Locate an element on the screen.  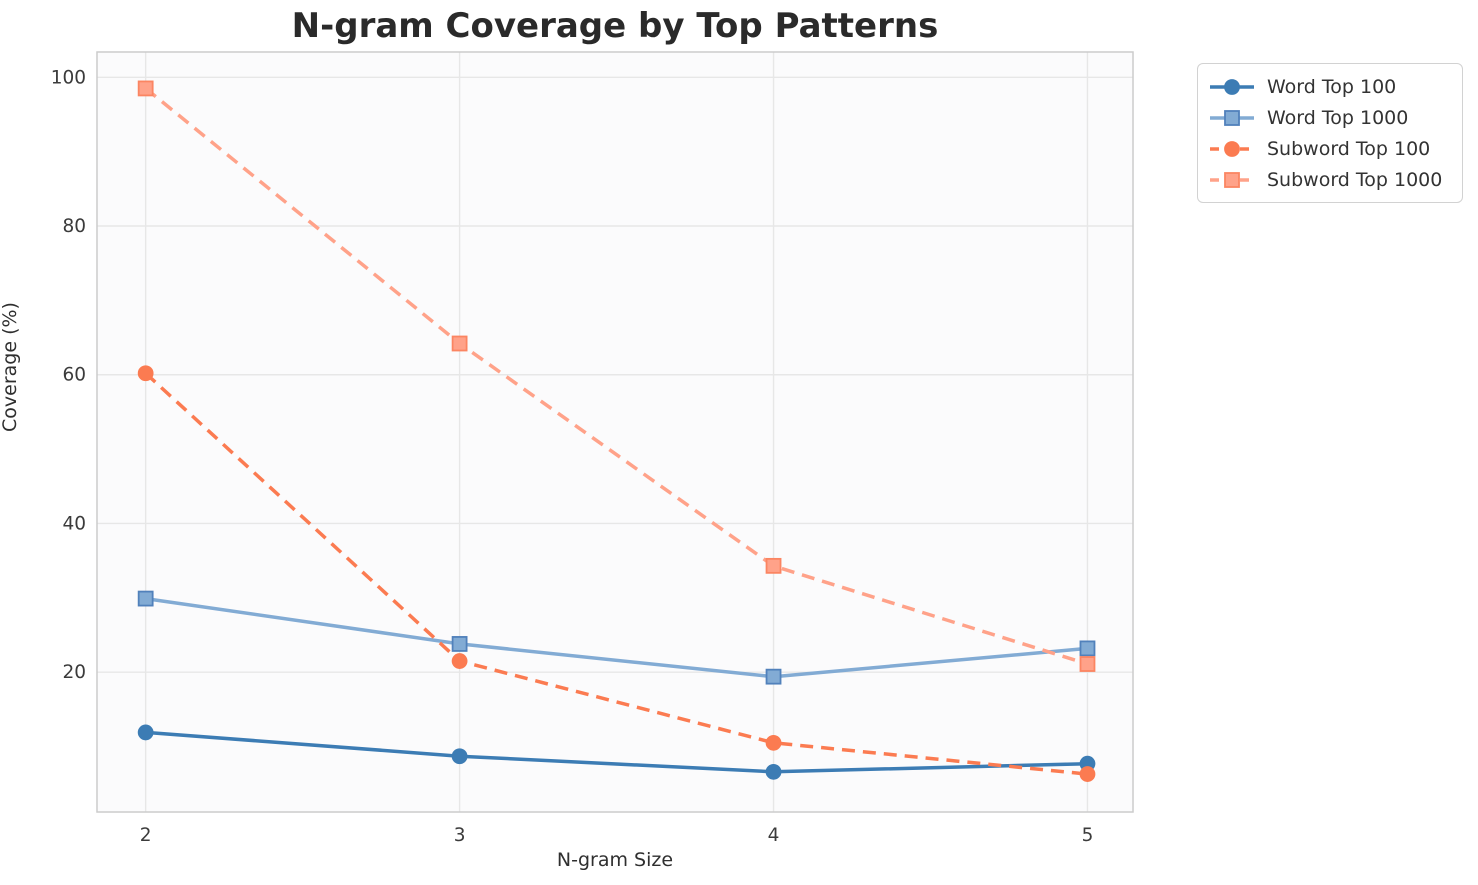
chart-title: N-gram Coverage by Top Patterns is located at coordinates (615, 26).